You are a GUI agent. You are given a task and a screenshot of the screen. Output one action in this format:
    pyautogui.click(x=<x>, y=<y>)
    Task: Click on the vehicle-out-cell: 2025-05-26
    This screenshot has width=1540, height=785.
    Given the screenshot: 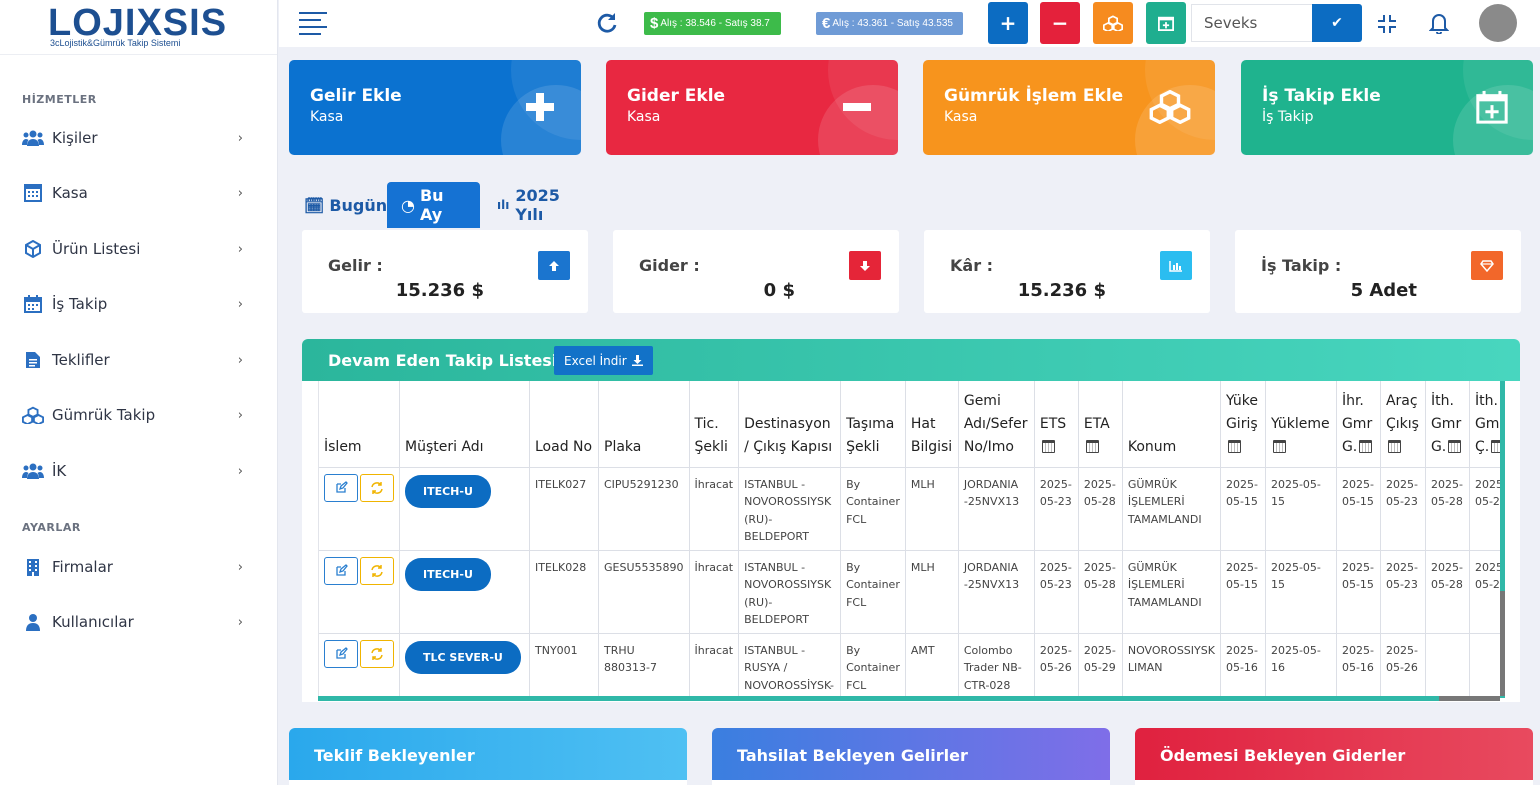 What is the action you would take?
    pyautogui.click(x=1403, y=665)
    